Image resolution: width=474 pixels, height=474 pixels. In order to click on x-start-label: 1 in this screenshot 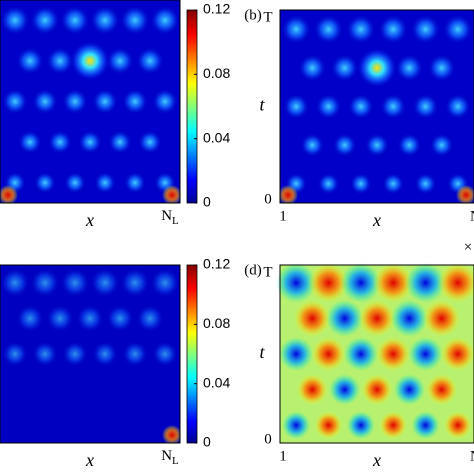, I will do `click(283, 216)`.